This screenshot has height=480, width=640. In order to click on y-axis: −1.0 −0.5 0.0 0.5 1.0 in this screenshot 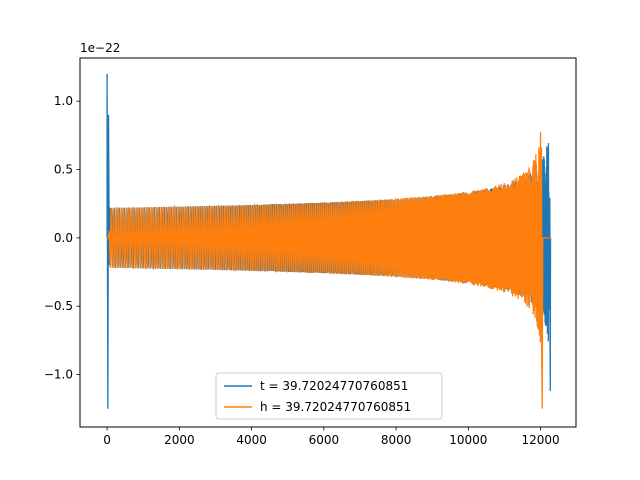, I will do `click(62, 238)`.